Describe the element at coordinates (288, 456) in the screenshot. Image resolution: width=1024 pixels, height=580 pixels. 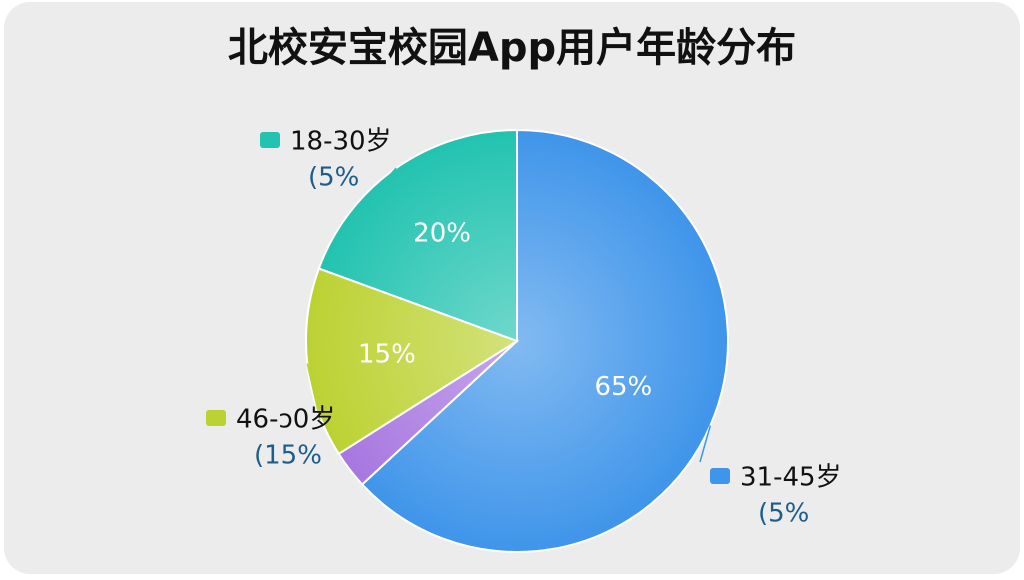
I see `note-label: (15%` at that location.